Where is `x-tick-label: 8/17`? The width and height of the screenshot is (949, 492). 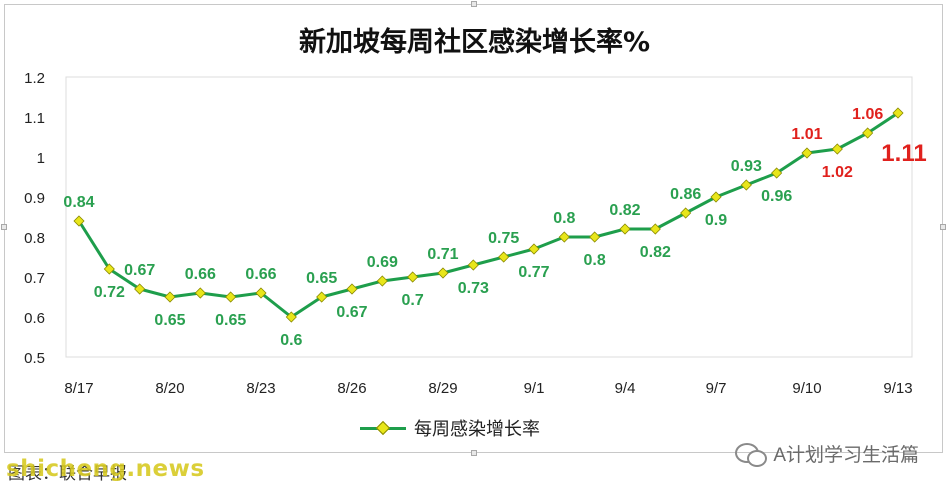 x-tick-label: 8/17 is located at coordinates (78, 388).